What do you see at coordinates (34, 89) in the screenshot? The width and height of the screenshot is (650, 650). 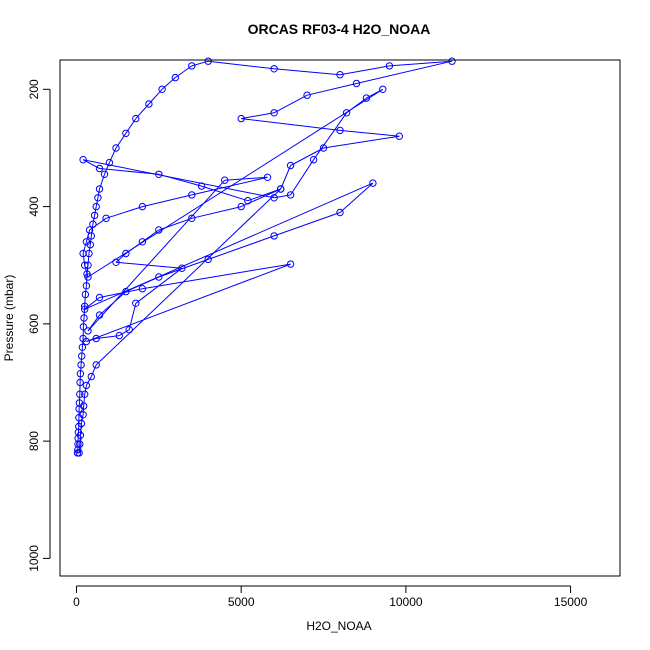 I see `y-tick-label: 200` at bounding box center [34, 89].